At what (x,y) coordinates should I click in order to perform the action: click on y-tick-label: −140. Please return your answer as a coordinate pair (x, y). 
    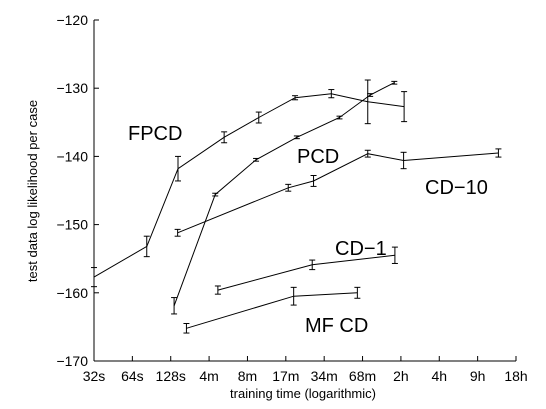
    Looking at the image, I should click on (72, 156).